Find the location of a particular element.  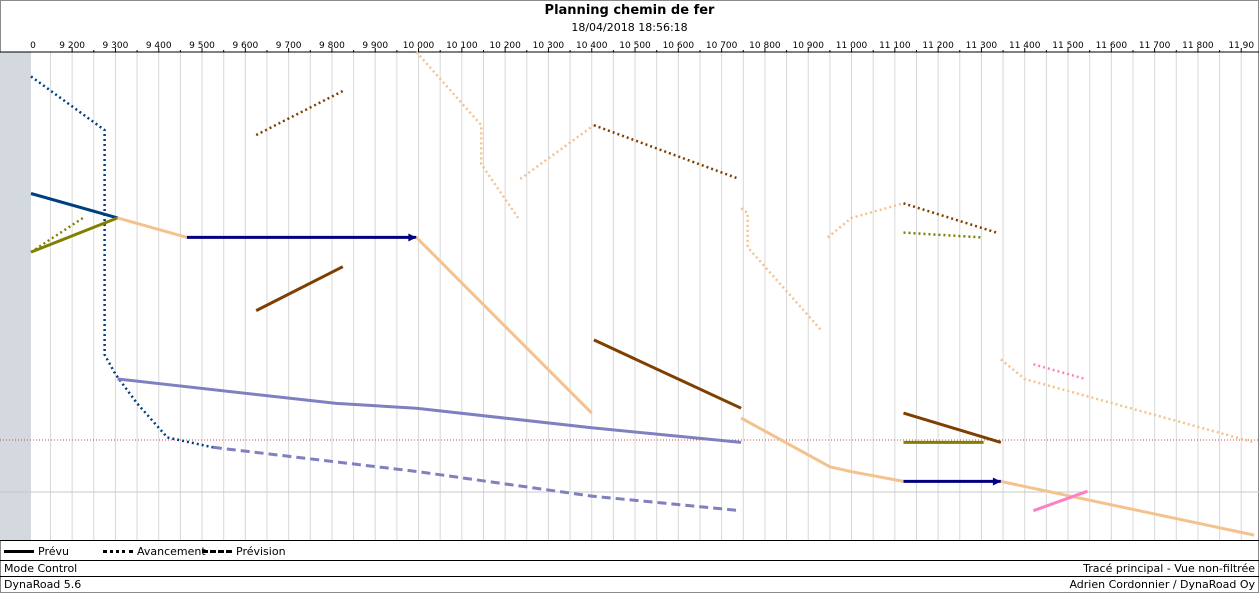

x-tick-label: 9 900 is located at coordinates (375, 46).